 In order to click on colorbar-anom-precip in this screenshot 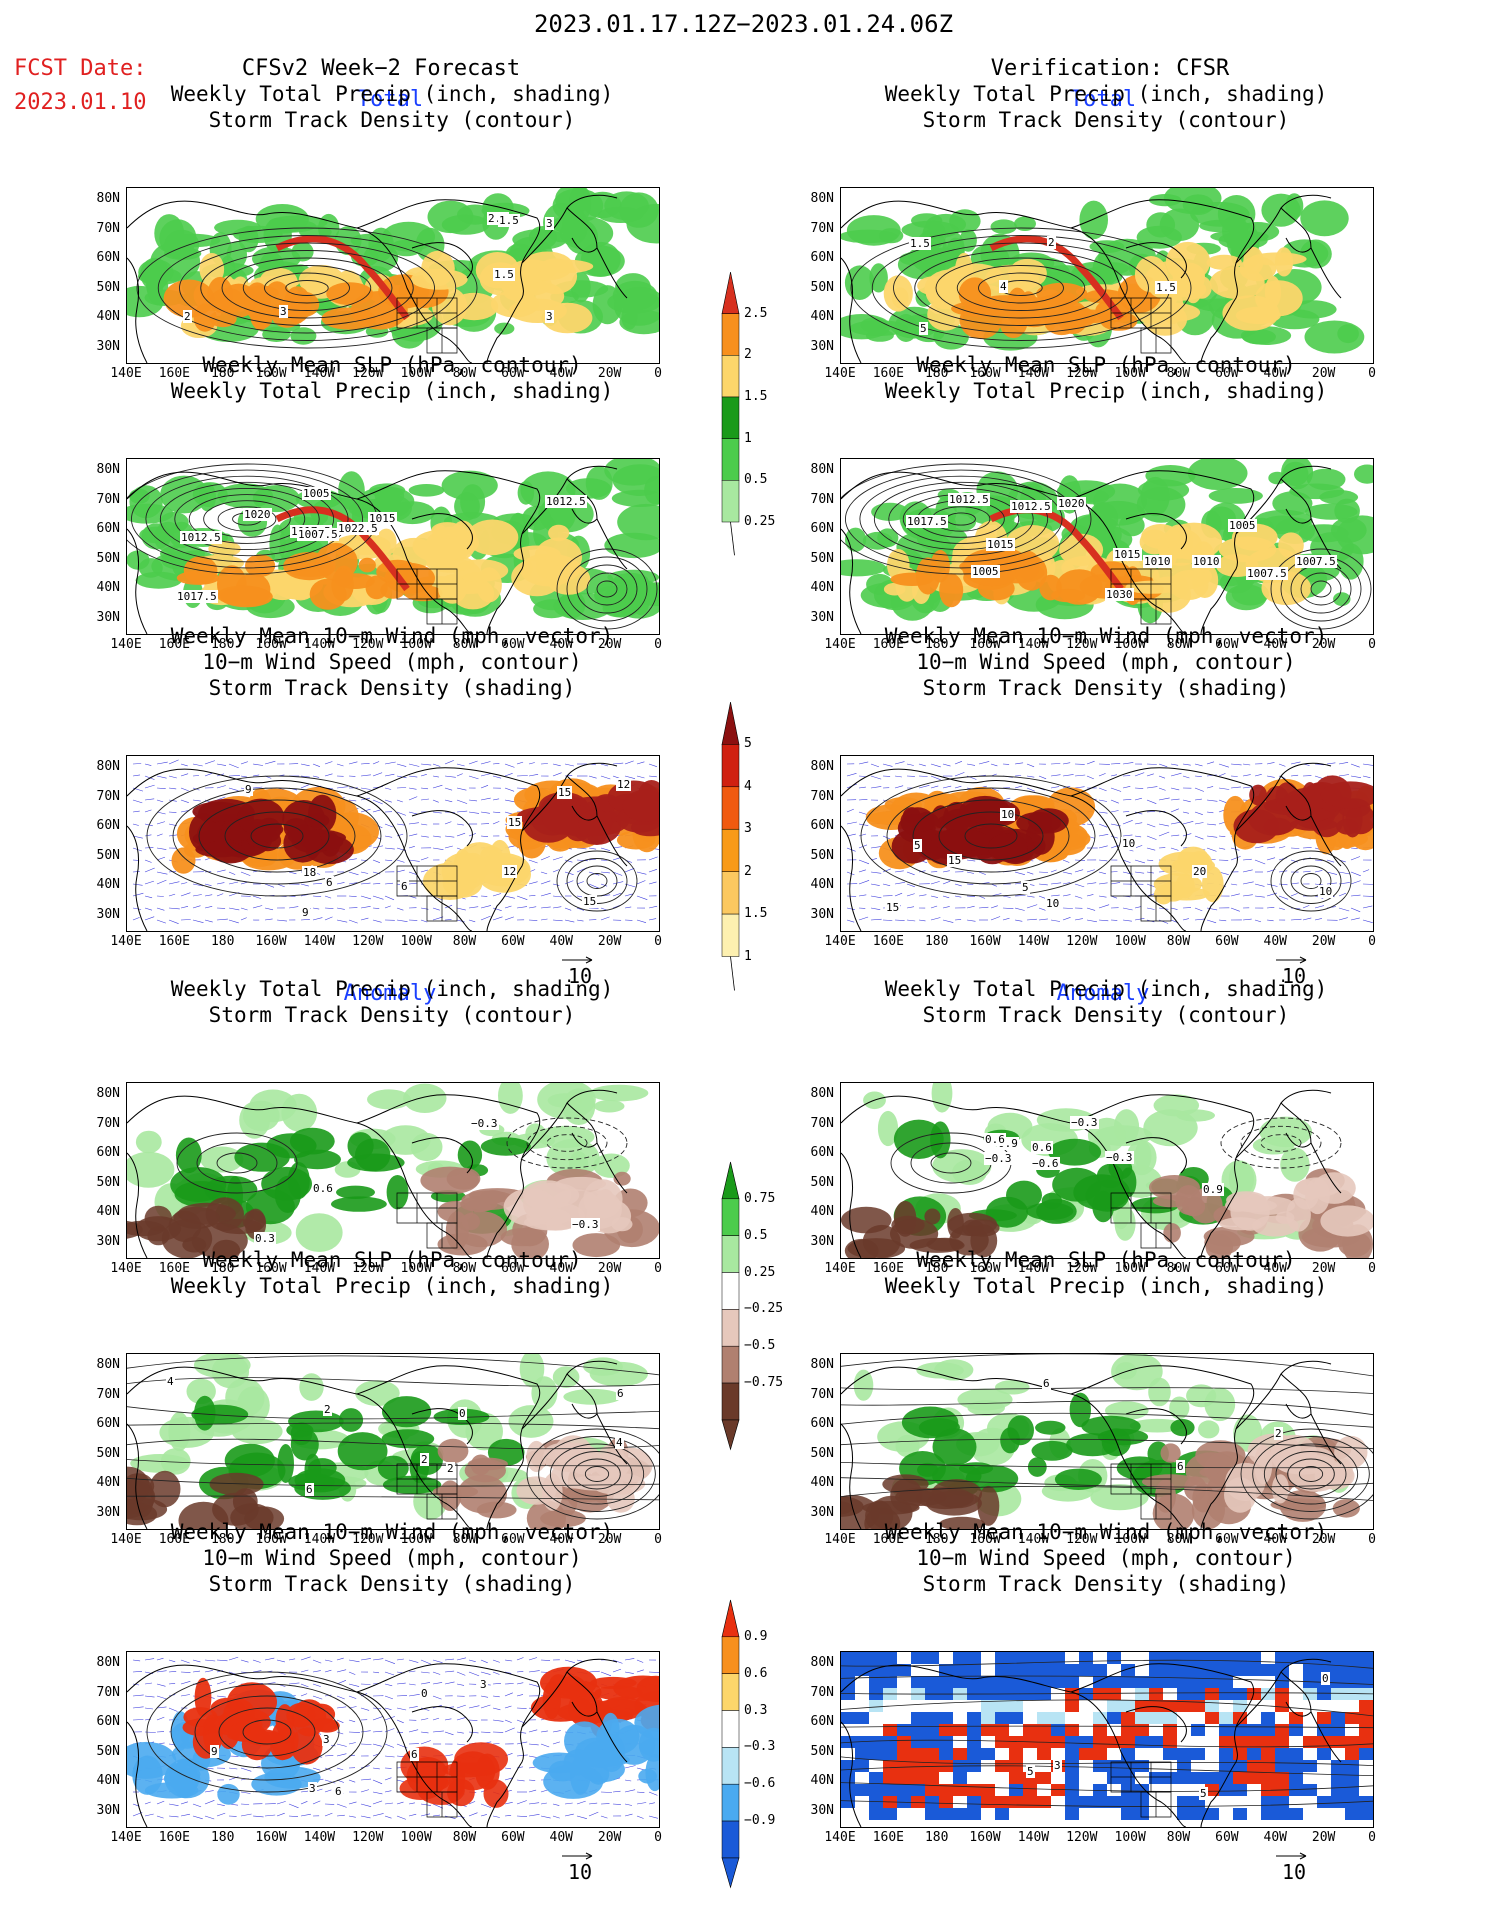, I will do `click(740, 1312)`.